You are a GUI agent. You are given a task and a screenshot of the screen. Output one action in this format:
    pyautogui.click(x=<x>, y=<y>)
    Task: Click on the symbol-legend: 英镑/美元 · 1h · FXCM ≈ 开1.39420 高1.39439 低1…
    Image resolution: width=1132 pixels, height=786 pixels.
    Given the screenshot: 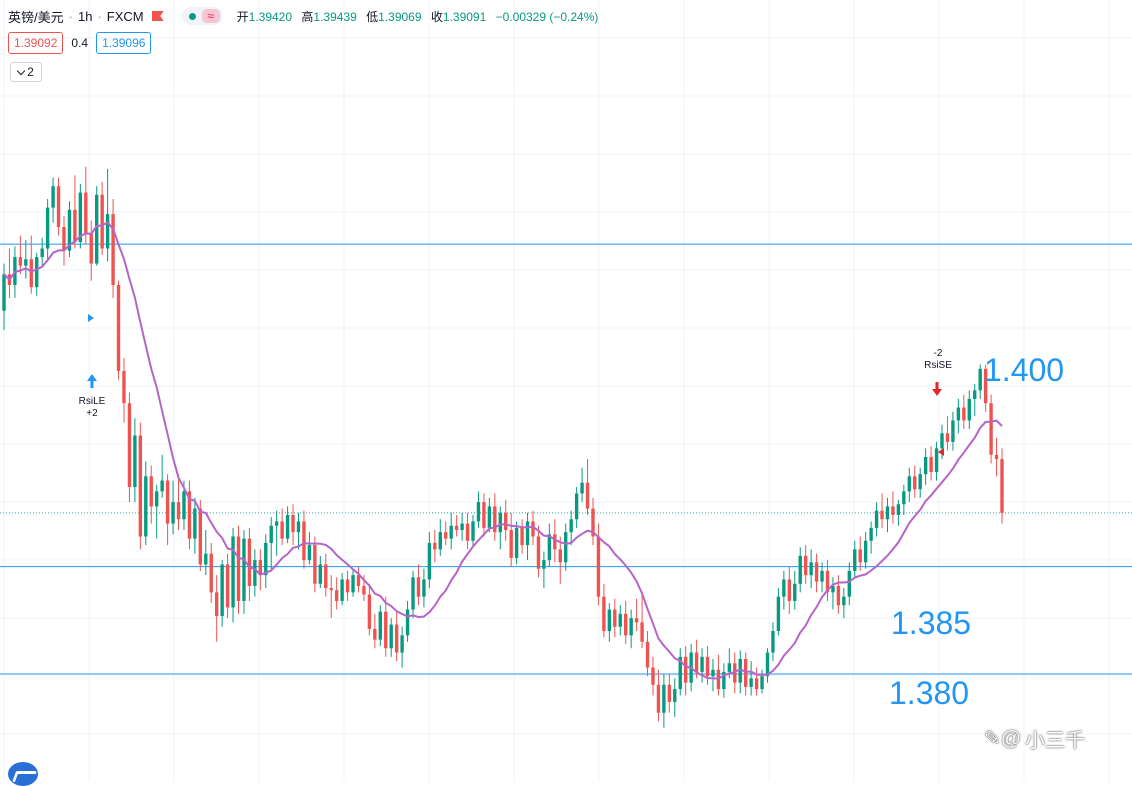 What is the action you would take?
    pyautogui.click(x=303, y=16)
    